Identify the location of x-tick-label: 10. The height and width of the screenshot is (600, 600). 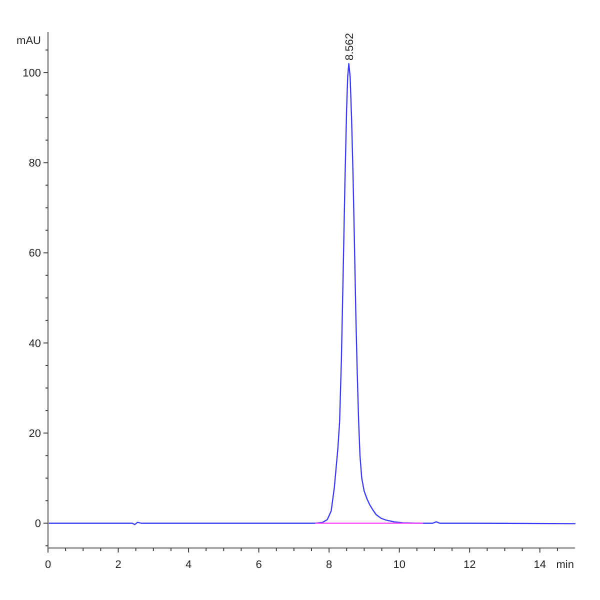
(399, 565).